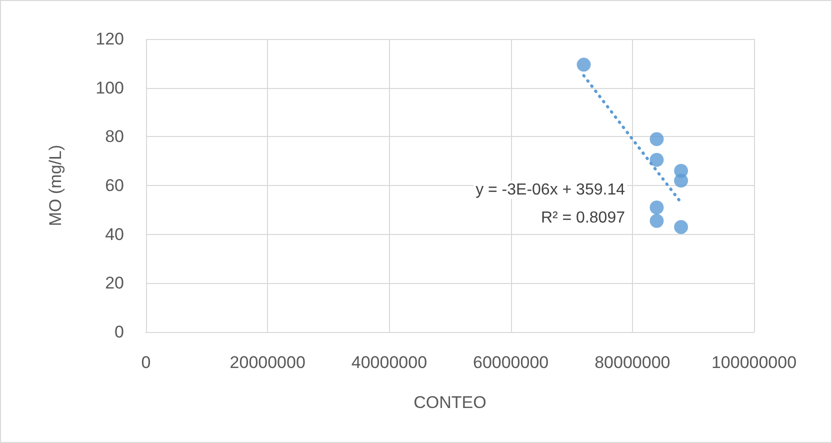 This screenshot has width=832, height=443. What do you see at coordinates (632, 362) in the screenshot?
I see `x-tick-label: 80000000` at bounding box center [632, 362].